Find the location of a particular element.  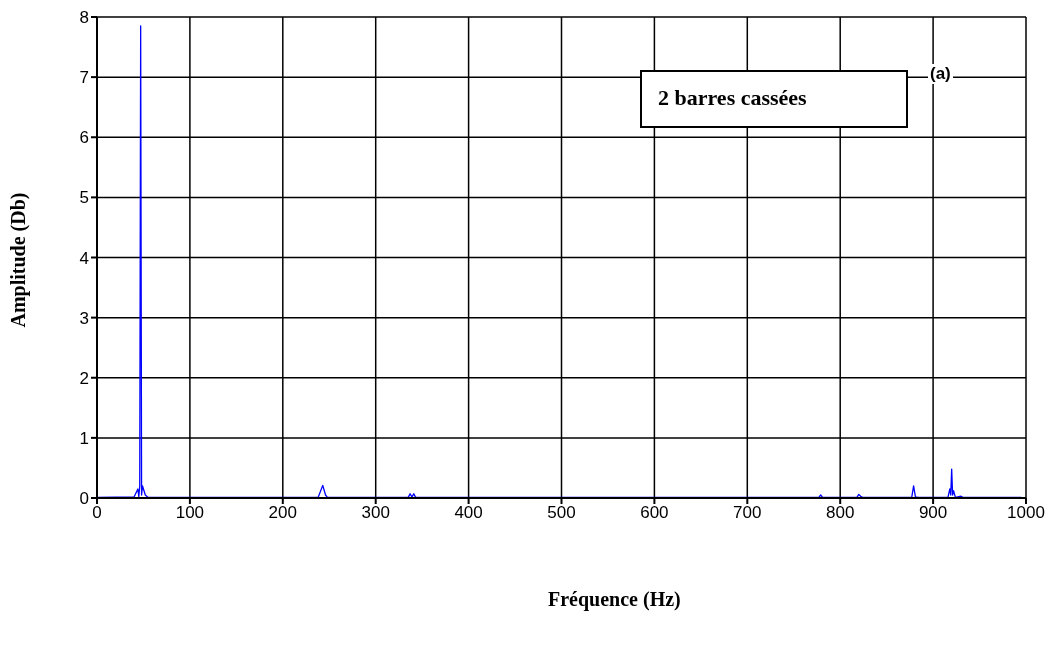

annotation: 2 barres cassées is located at coordinates (732, 98).